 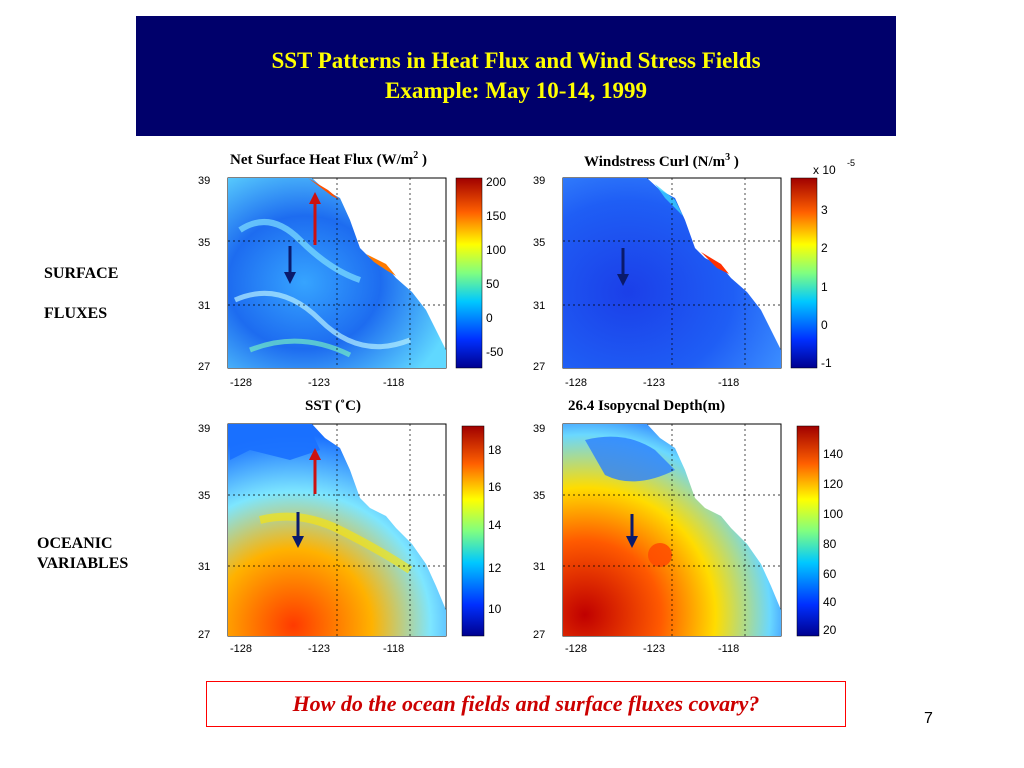 What do you see at coordinates (82, 554) in the screenshot?
I see `oceanic-variables-label: OCEANIC VARIABLES` at bounding box center [82, 554].